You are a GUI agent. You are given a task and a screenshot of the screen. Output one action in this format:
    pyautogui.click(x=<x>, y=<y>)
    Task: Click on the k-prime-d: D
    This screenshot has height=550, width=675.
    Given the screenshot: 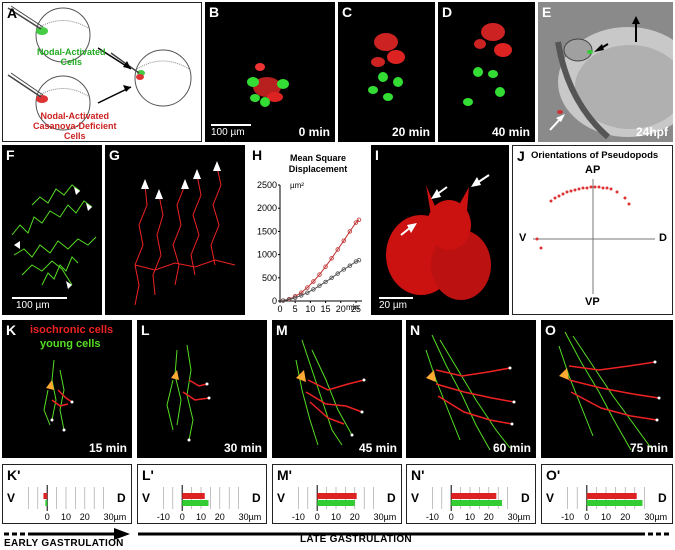 What is the action you would take?
    pyautogui.click(x=121, y=498)
    